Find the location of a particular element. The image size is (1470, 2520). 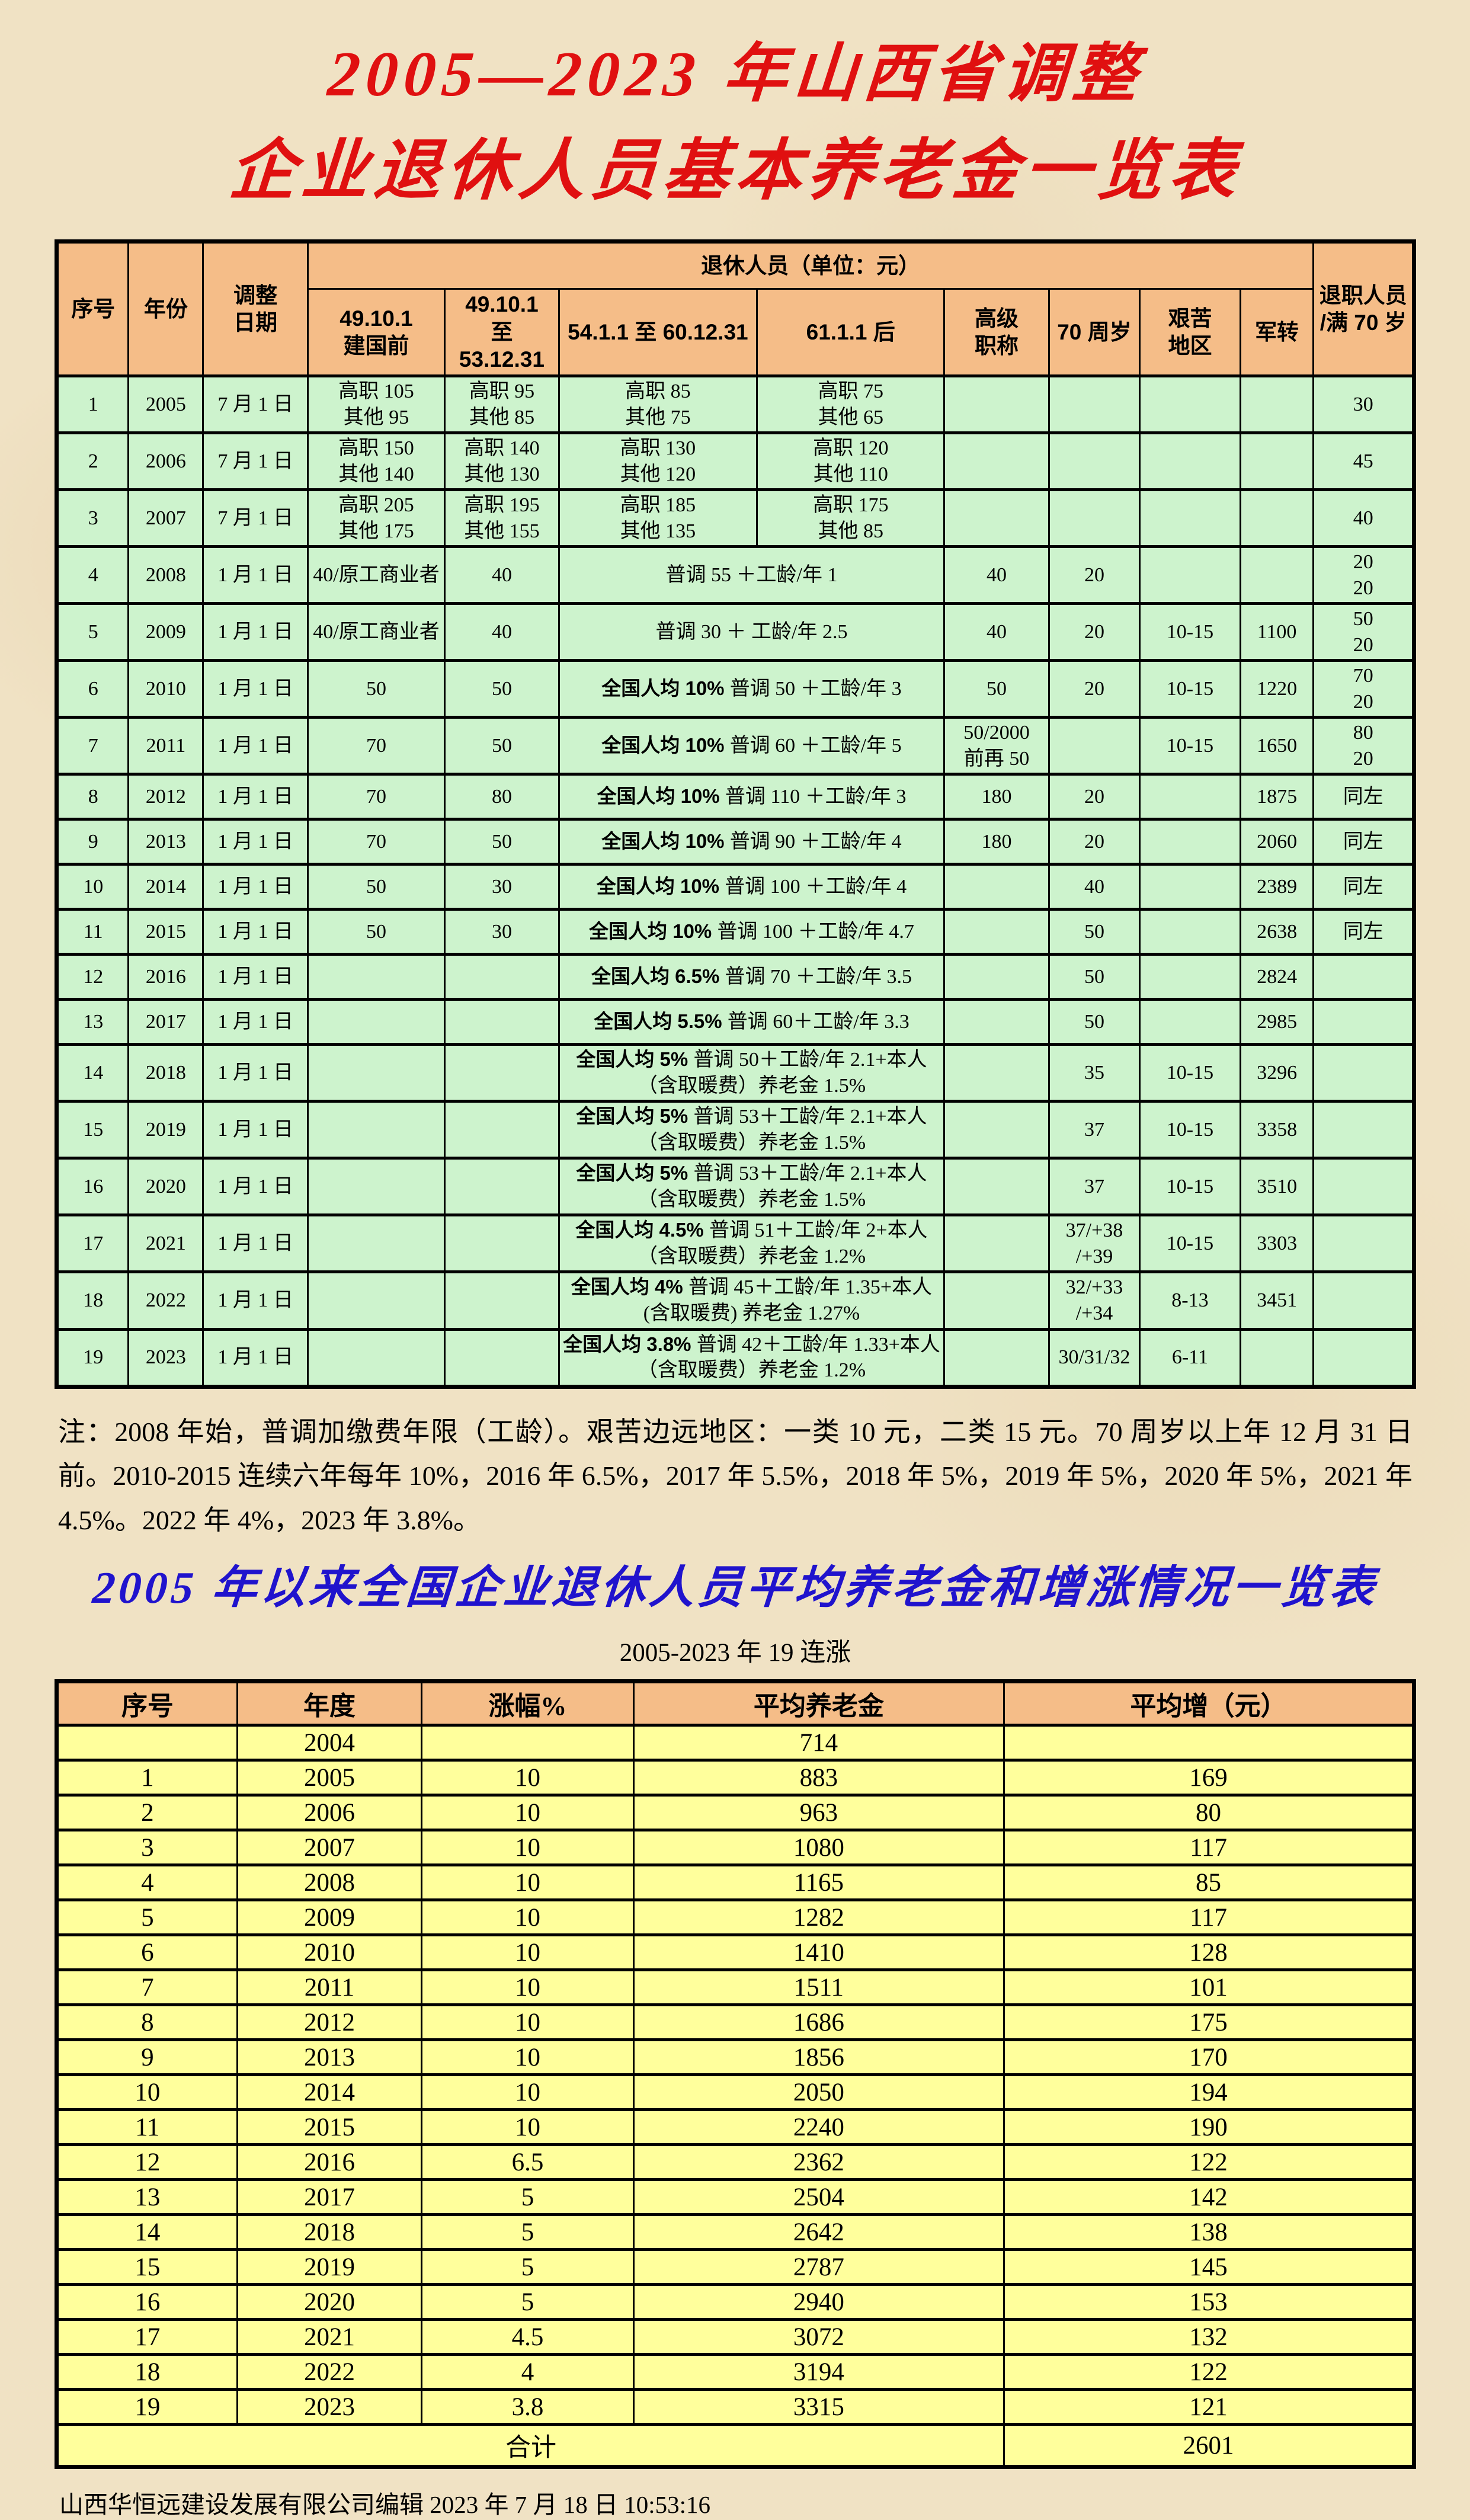

table-cell: 1100 is located at coordinates (1277, 632).